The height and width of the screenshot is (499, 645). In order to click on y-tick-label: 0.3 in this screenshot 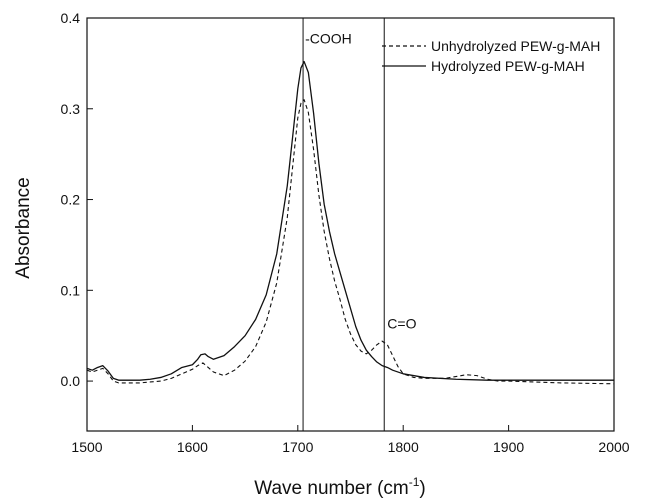, I will do `click(71, 109)`.